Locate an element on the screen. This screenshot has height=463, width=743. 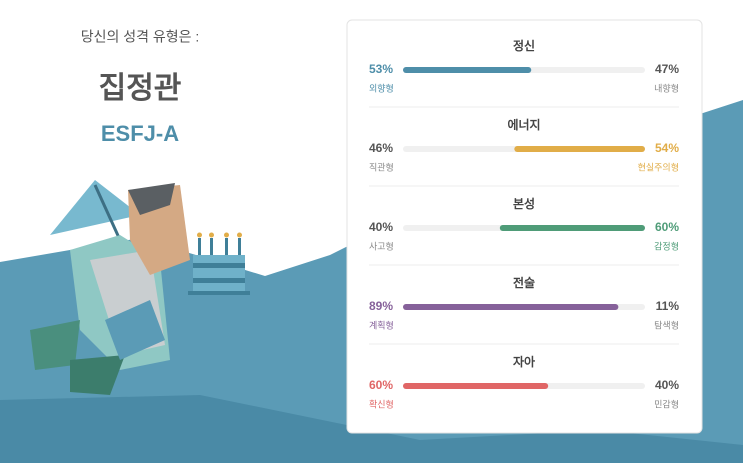
trait-name: 전술 is located at coordinates (524, 282).